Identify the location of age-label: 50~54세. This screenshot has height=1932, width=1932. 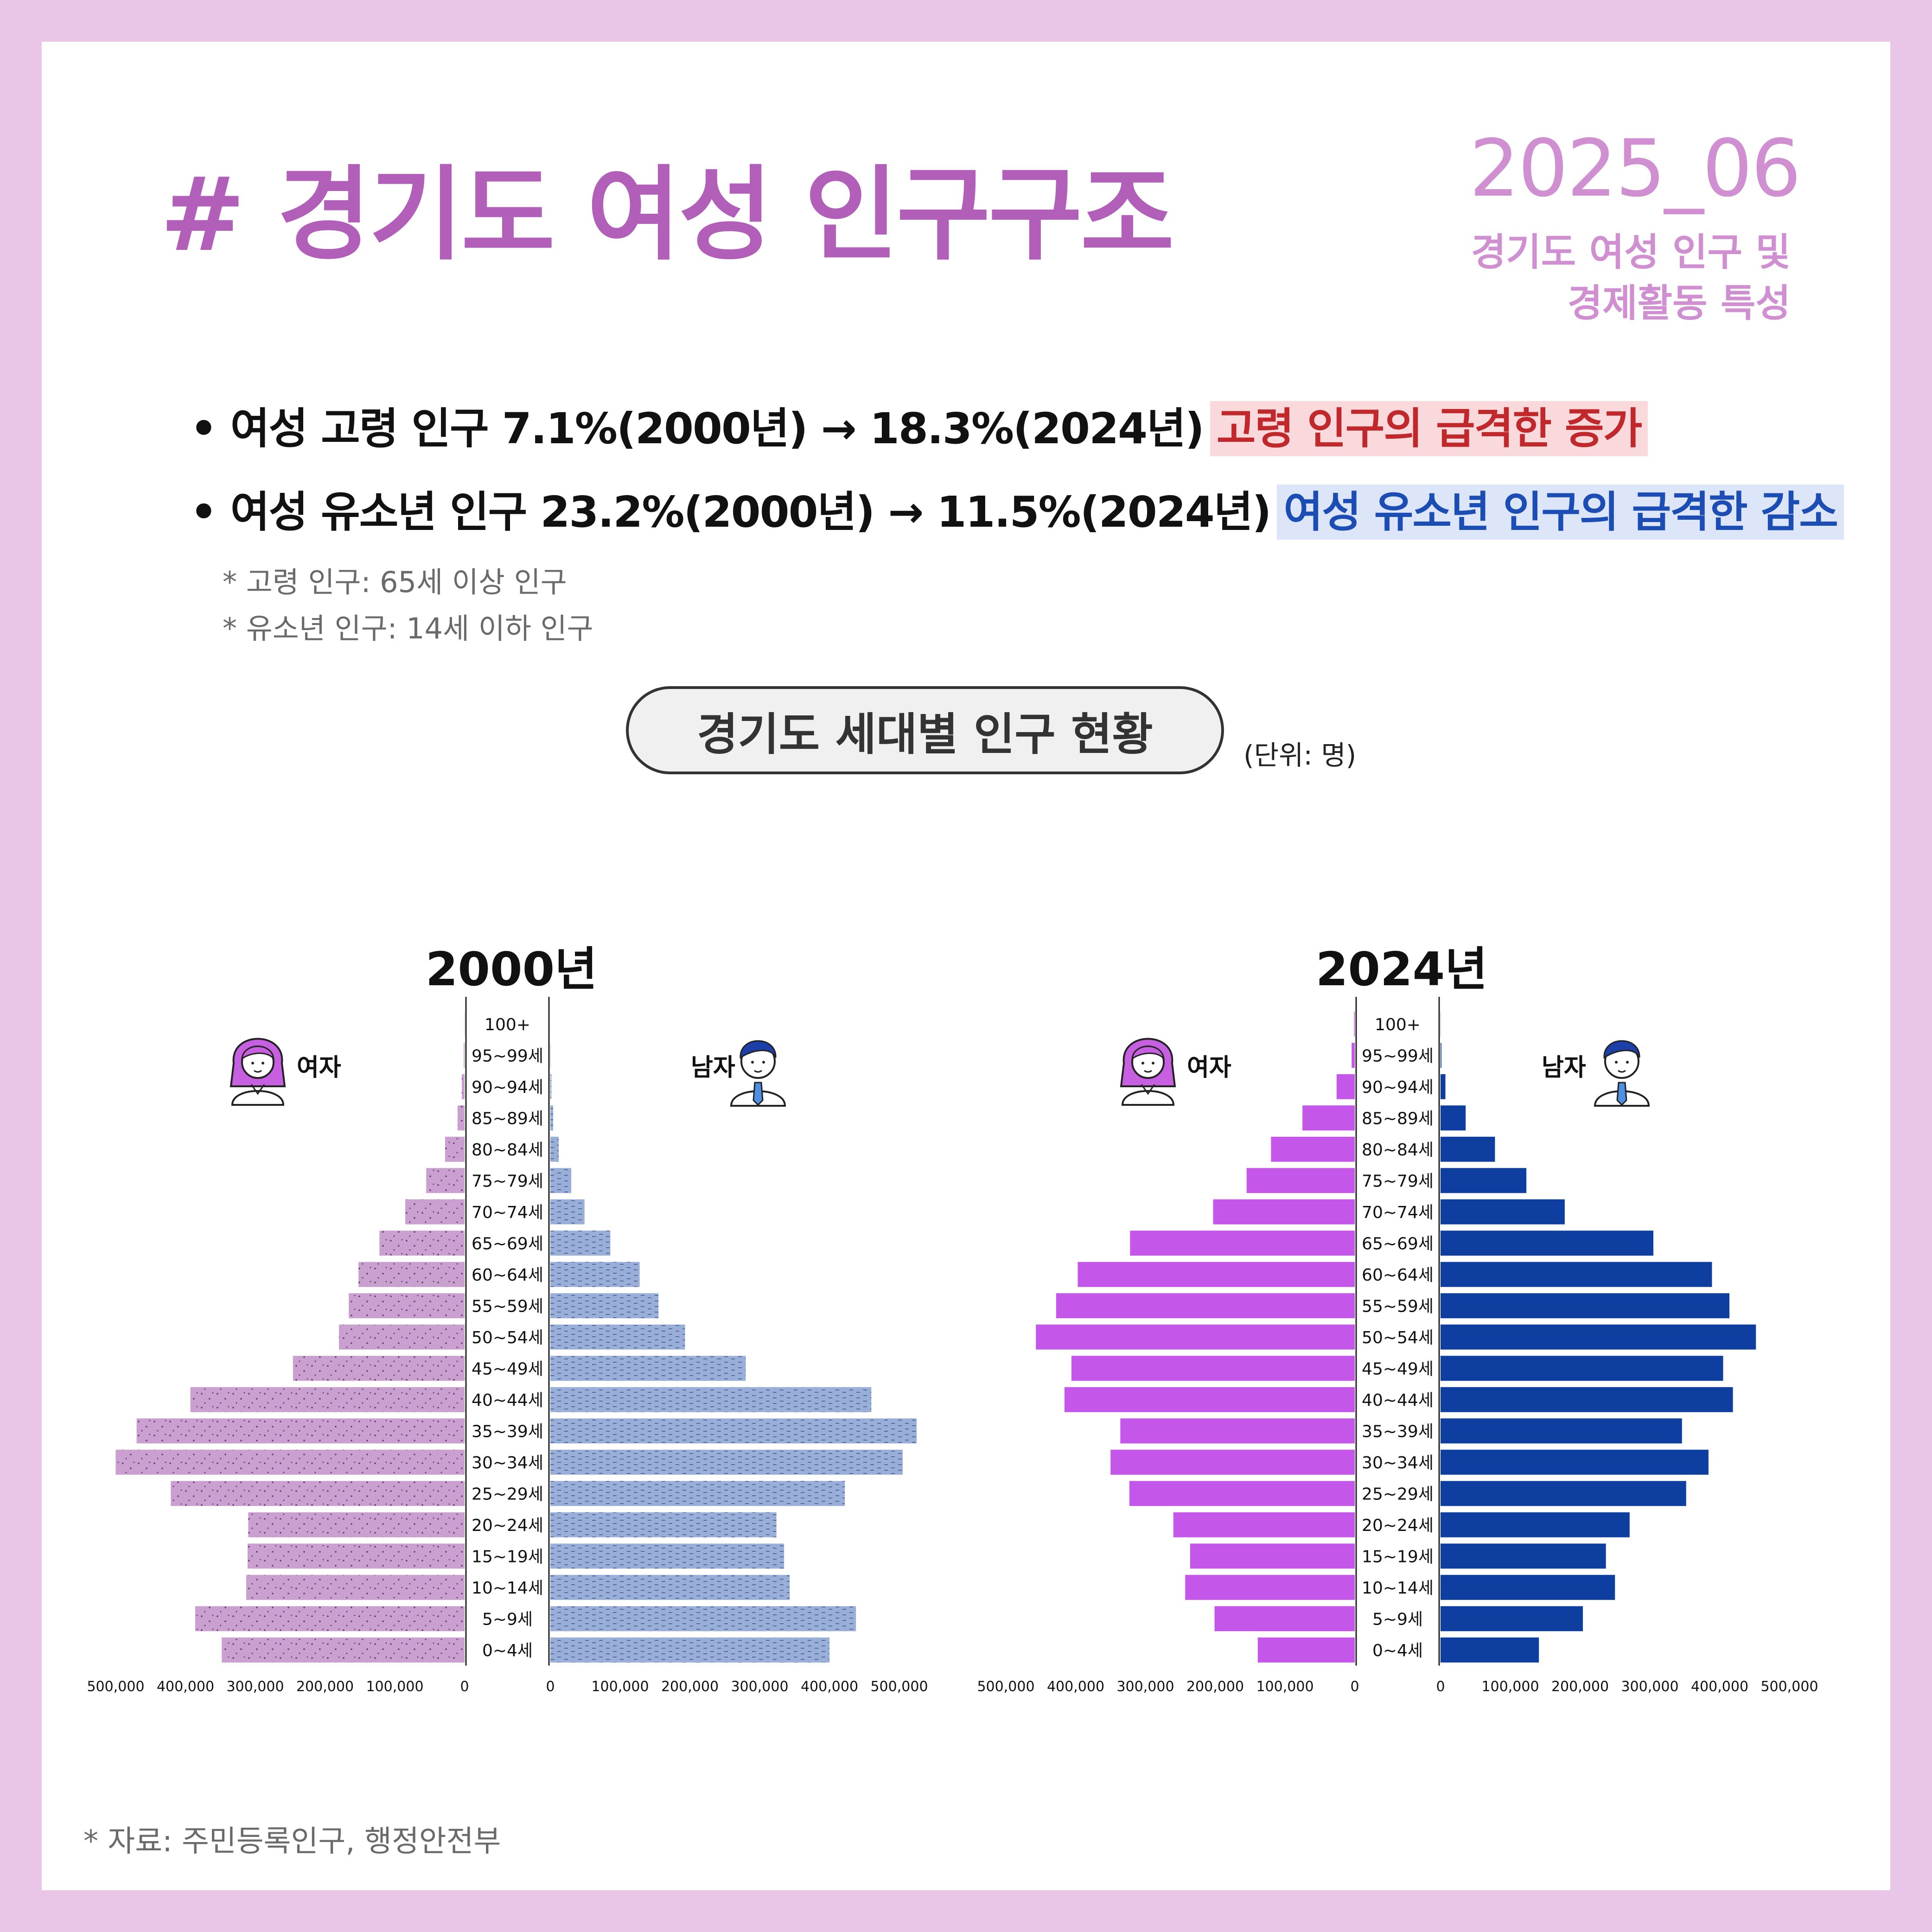
(508, 1337).